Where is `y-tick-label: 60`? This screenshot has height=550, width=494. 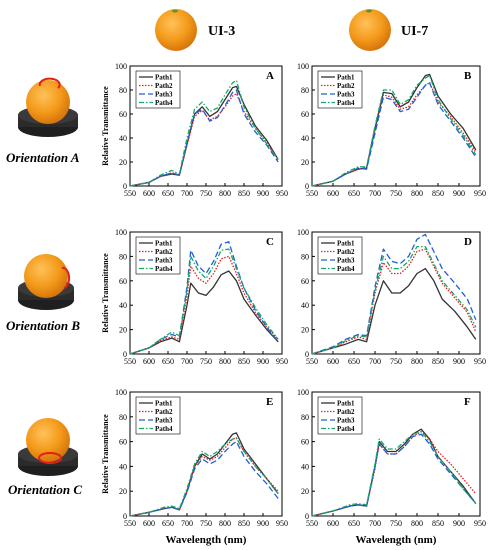
y-tick-label: 60 is located at coordinates (305, 114).